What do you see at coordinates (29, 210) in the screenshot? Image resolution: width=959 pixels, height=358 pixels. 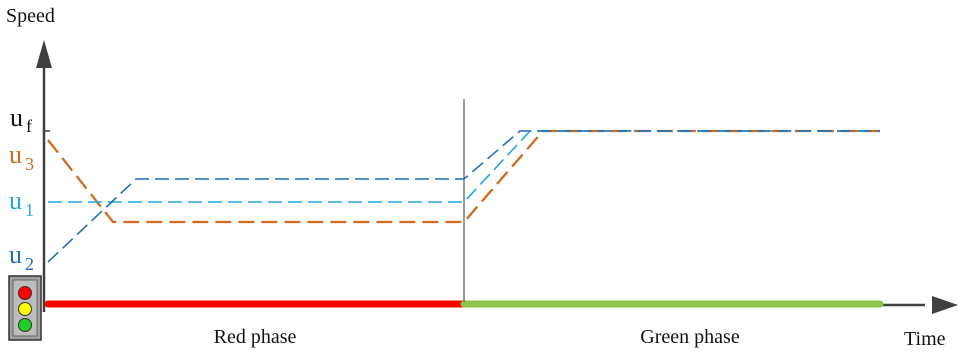 I see `u1-label-sub: 1` at bounding box center [29, 210].